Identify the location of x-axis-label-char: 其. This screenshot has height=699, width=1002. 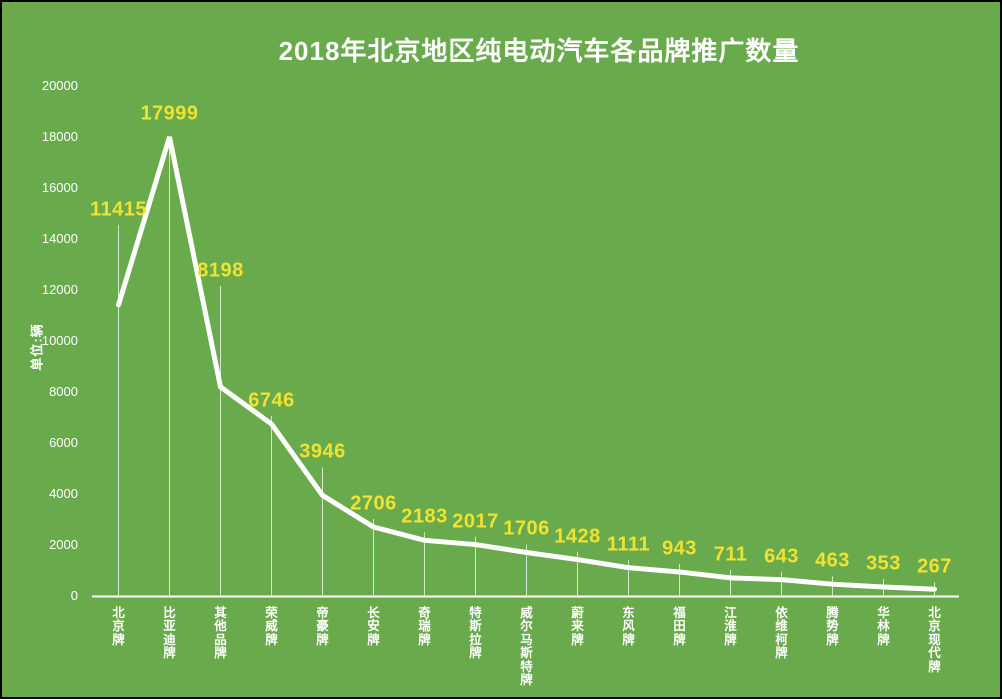
(220, 613).